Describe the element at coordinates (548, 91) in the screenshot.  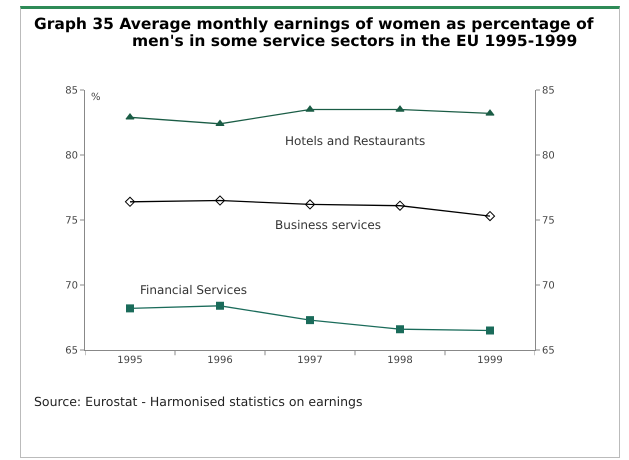
I see `y2-tick-label: 85` at that location.